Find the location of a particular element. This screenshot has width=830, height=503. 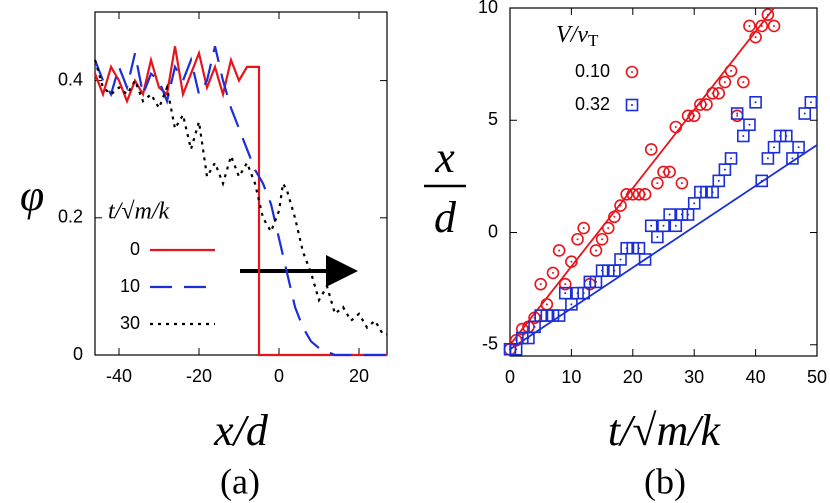

x-tick-label: -40 is located at coordinates (119, 376).